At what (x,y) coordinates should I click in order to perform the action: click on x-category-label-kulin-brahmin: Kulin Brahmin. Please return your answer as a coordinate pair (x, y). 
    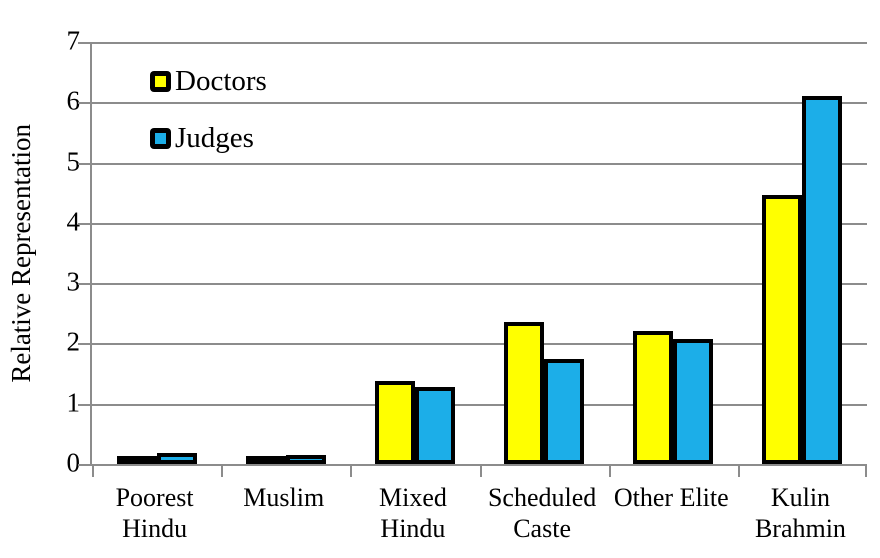
    Looking at the image, I should click on (800, 513).